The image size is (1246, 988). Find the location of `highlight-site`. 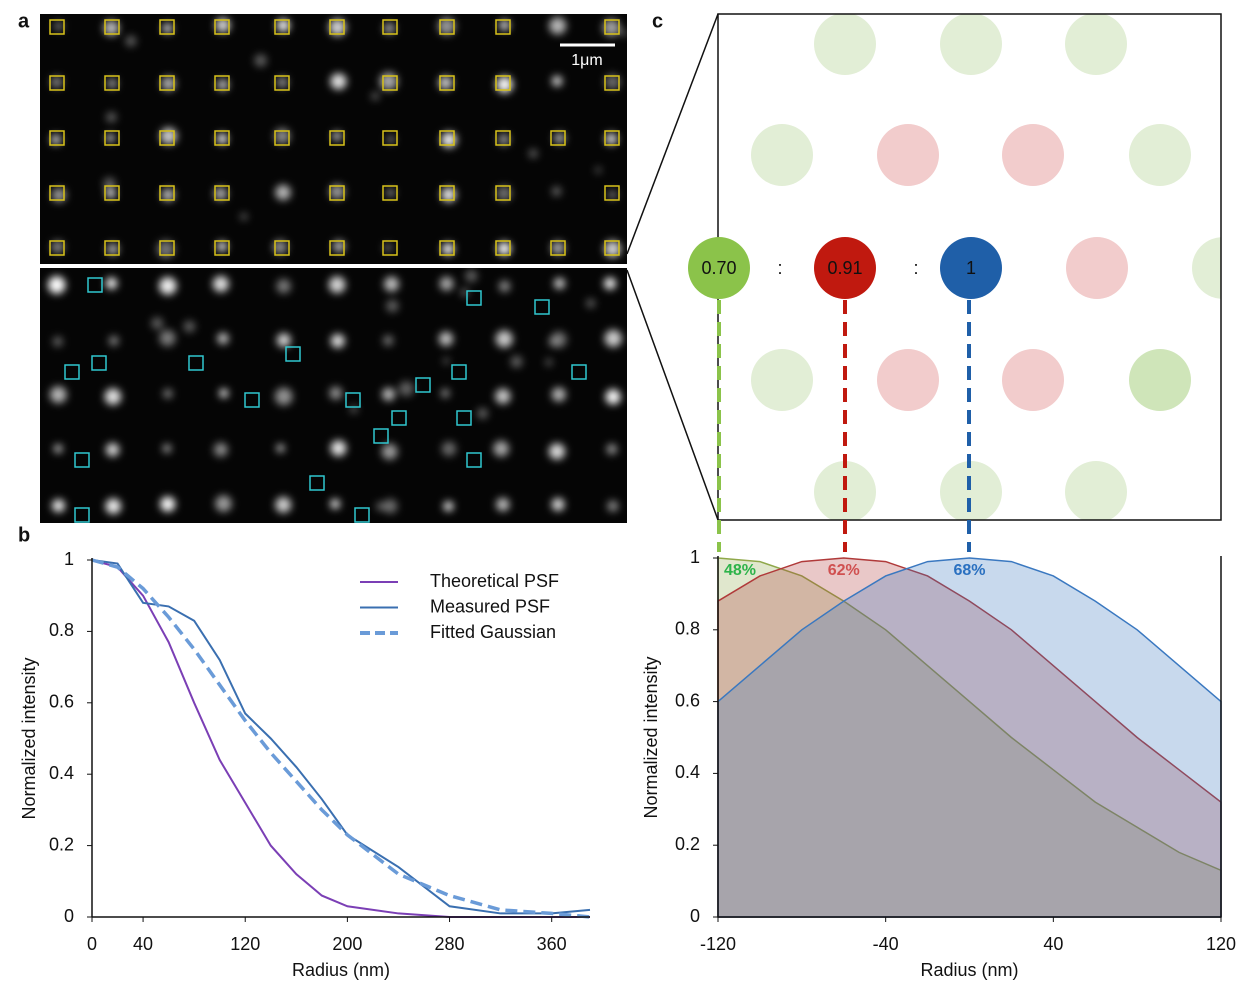

highlight-site is located at coordinates (719, 268).